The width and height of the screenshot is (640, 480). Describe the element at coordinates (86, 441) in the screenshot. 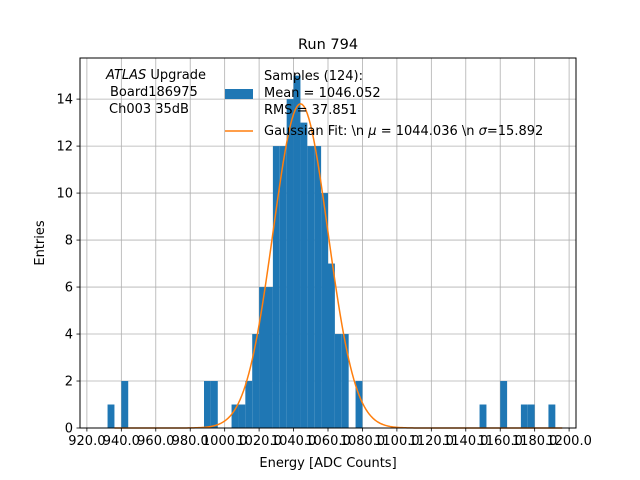

I see `x-tick-label: 920.0` at that location.